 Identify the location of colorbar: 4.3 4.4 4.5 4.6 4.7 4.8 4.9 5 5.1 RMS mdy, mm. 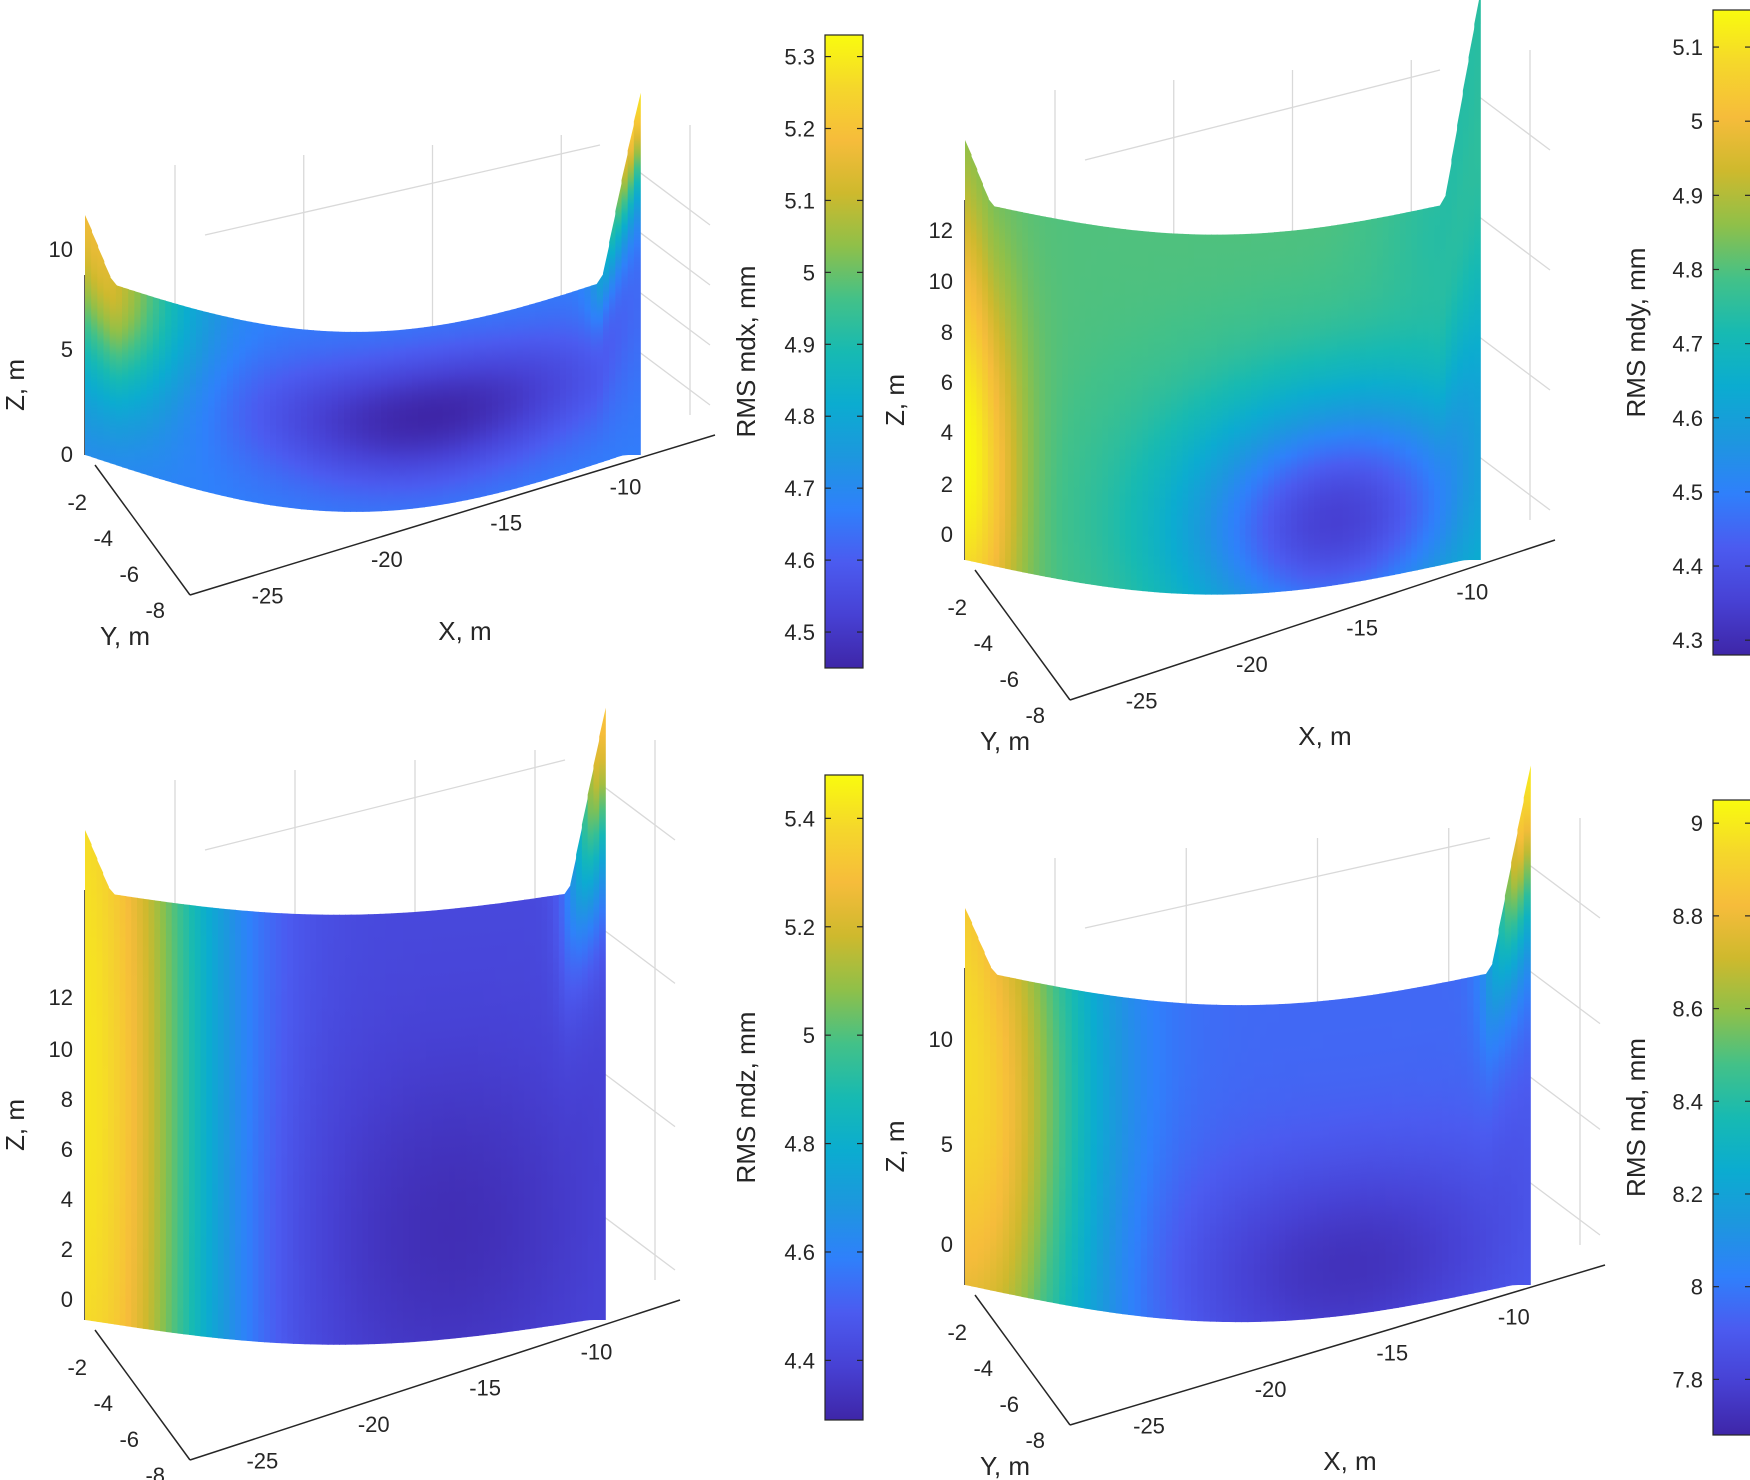
(1685, 332).